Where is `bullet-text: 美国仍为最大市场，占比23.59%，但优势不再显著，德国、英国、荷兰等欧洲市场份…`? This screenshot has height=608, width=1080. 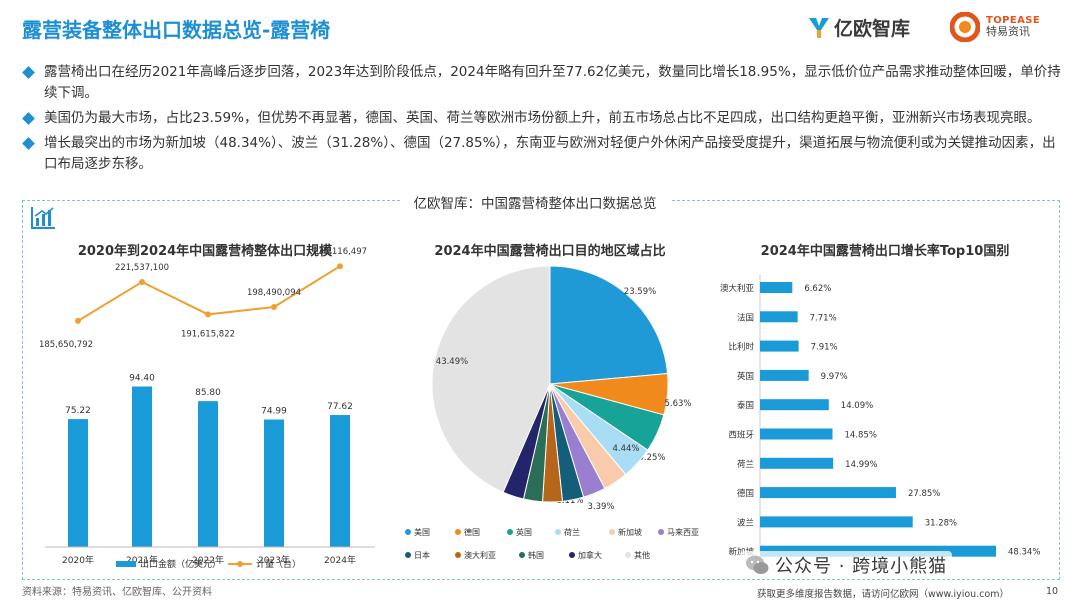 bullet-text: 美国仍为最大市场，占比23.59%，但优势不再显著，德国、英国、荷兰等欧洲市场份… is located at coordinates (542, 118).